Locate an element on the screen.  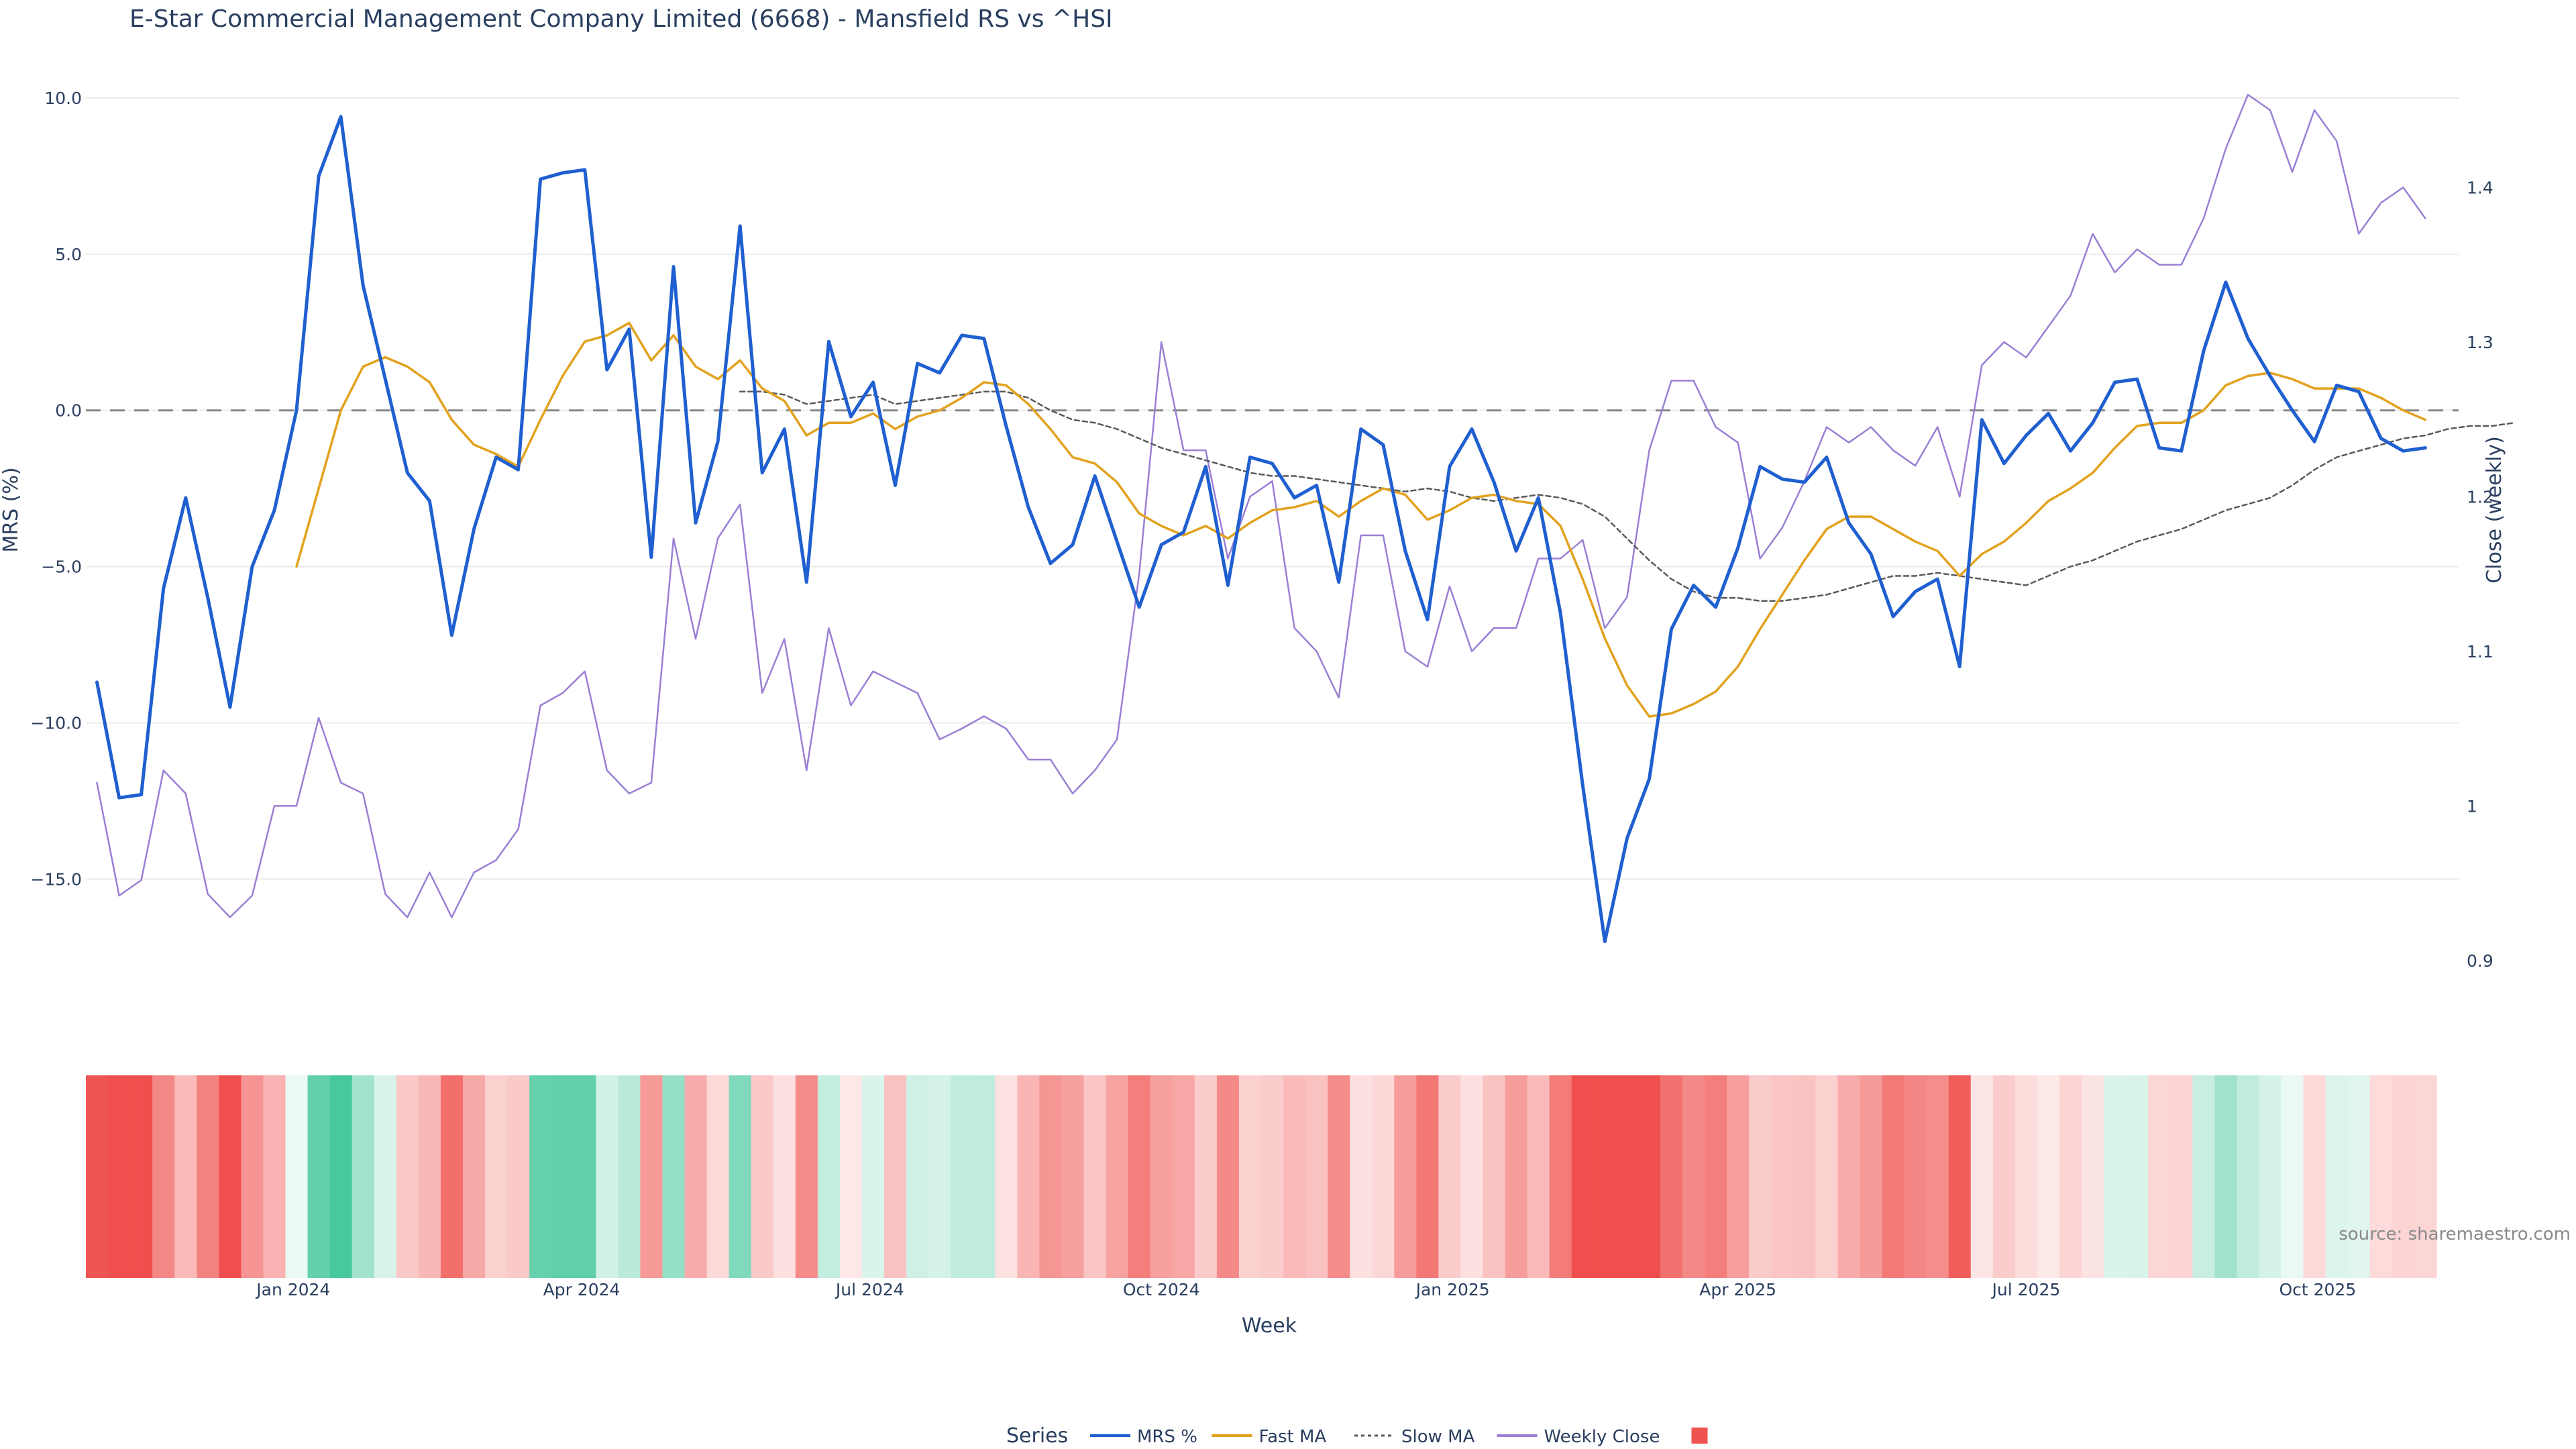
x-tick-label: Oct 2025 is located at coordinates (2317, 1289).